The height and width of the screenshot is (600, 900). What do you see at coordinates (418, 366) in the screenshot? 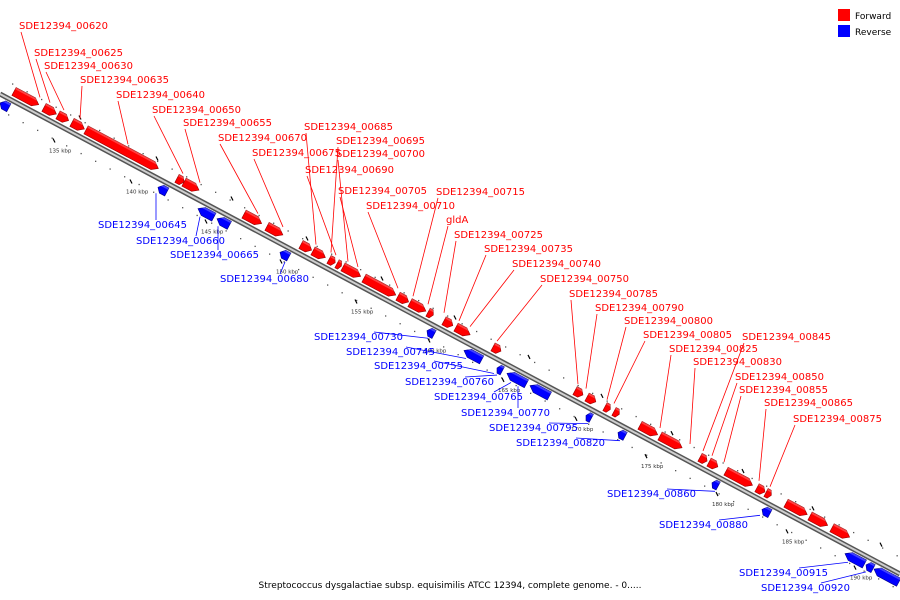
I see `reverse-gene-label: SDE12394_00755` at bounding box center [418, 366].